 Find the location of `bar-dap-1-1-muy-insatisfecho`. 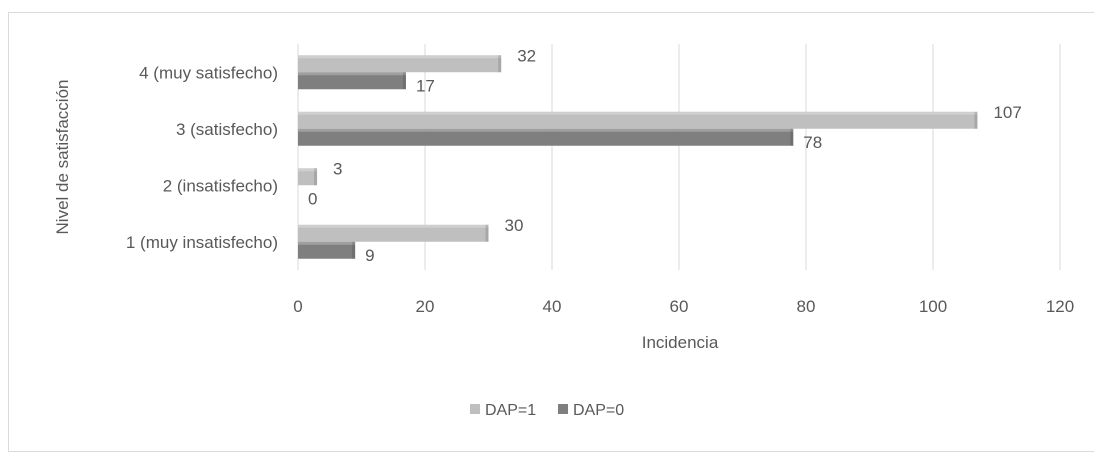

bar-dap-1-1-muy-insatisfecho is located at coordinates (393, 233).